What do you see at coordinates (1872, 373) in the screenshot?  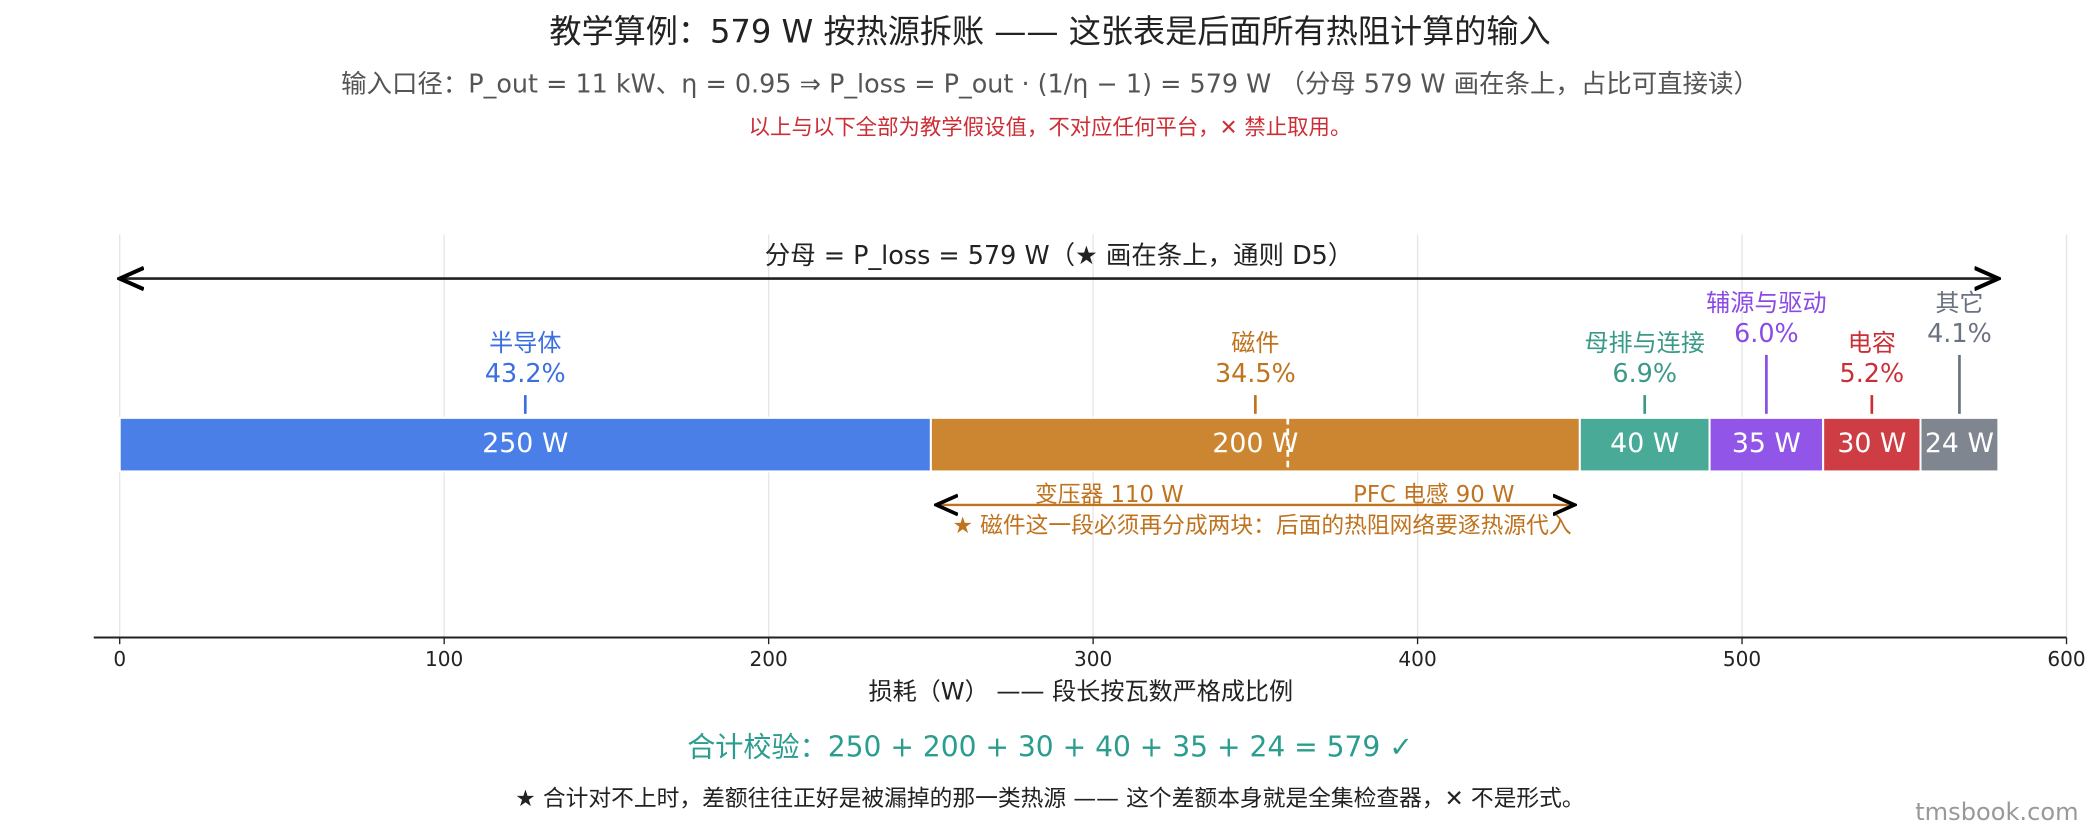 I see `percent-label: 5.2%` at bounding box center [1872, 373].